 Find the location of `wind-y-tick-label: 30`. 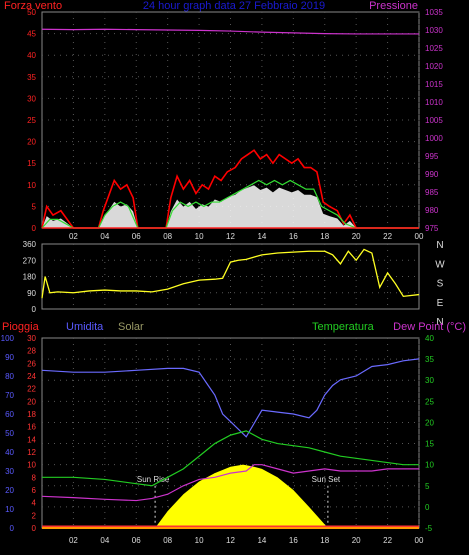

wind-y-tick-label: 30 is located at coordinates (31, 98).